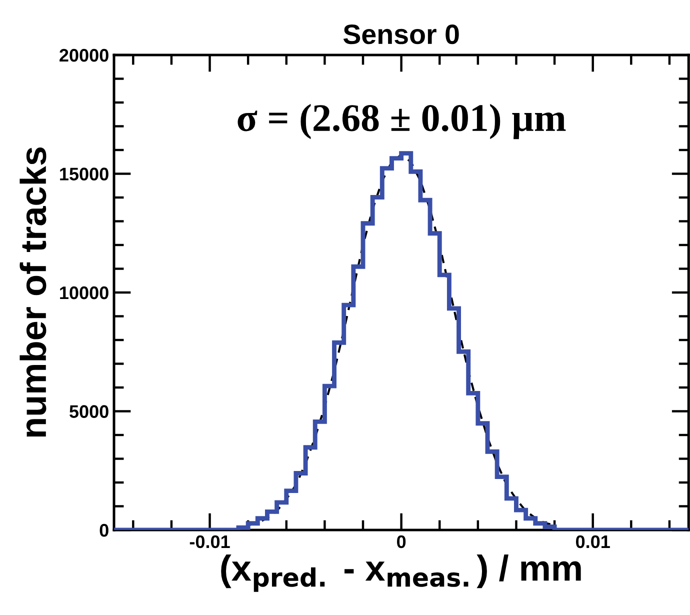 Image resolution: width=690 pixels, height=615 pixels. I want to click on y-tick-label: 10000, so click(84, 293).